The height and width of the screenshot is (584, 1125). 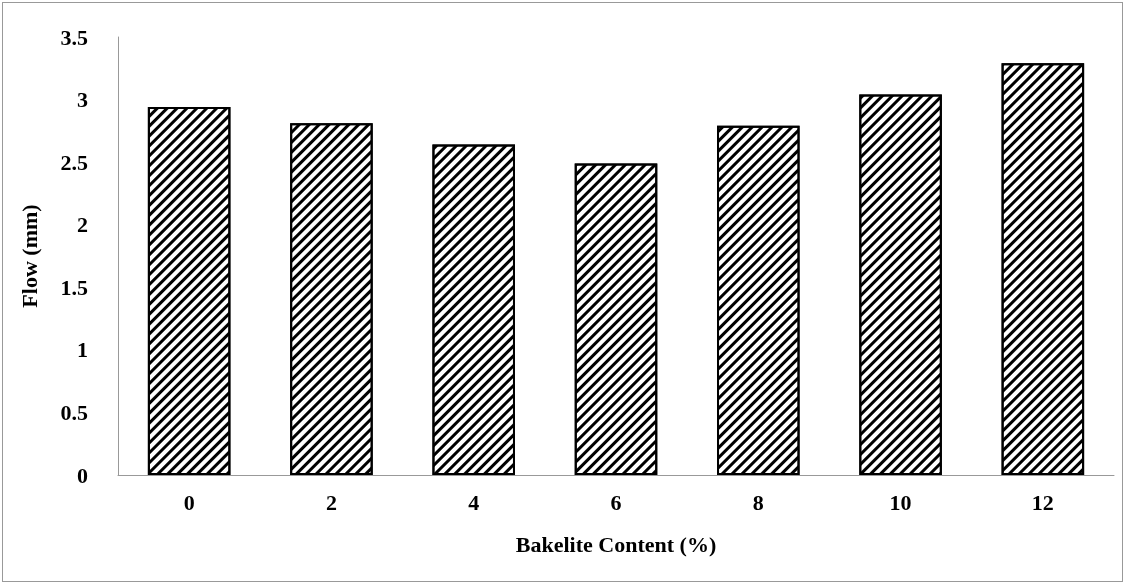 What do you see at coordinates (616, 544) in the screenshot?
I see `x-axis-title: Bakelite Content (%)` at bounding box center [616, 544].